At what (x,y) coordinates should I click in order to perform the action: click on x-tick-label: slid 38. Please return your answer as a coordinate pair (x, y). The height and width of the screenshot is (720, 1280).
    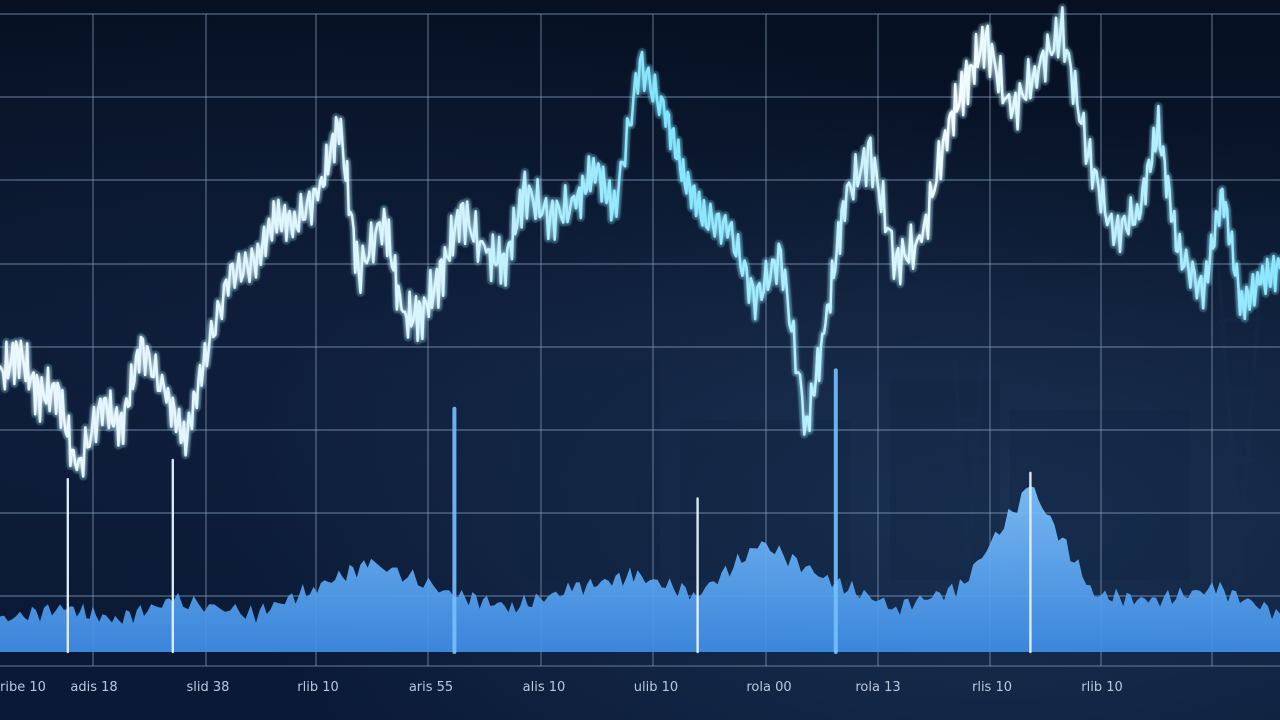
    Looking at the image, I should click on (208, 687).